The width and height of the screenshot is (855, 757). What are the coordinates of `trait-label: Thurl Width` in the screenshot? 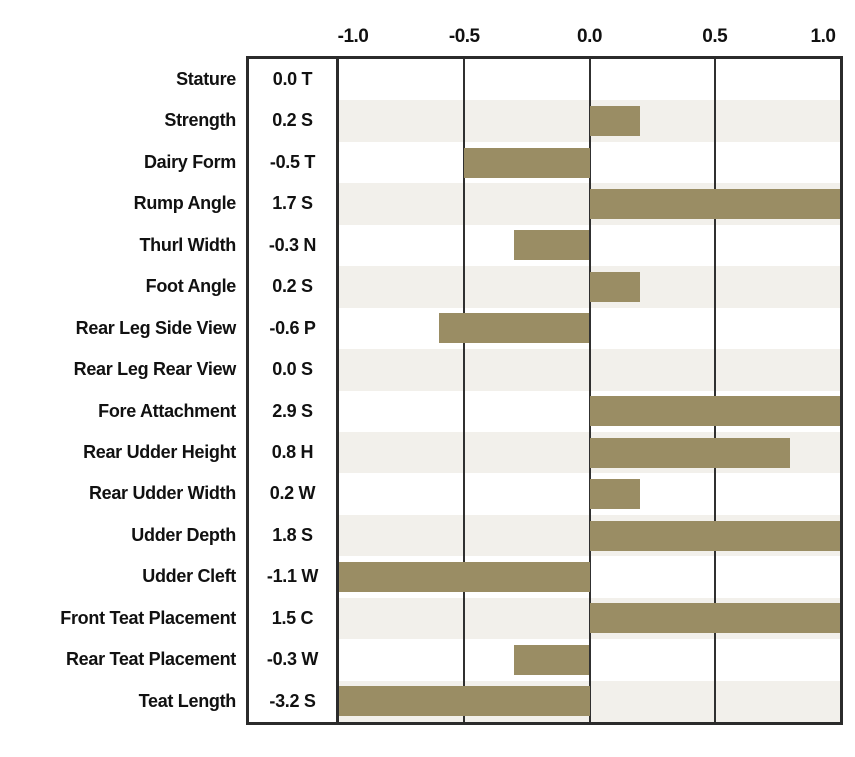 It's located at (187, 244).